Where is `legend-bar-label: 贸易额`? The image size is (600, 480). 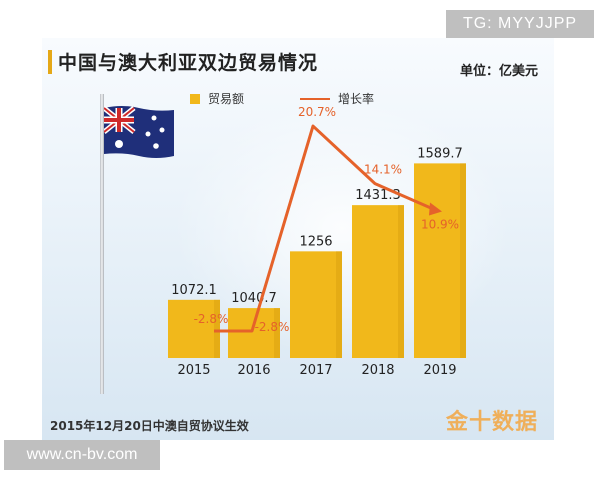 legend-bar-label: 贸易额 is located at coordinates (226, 99).